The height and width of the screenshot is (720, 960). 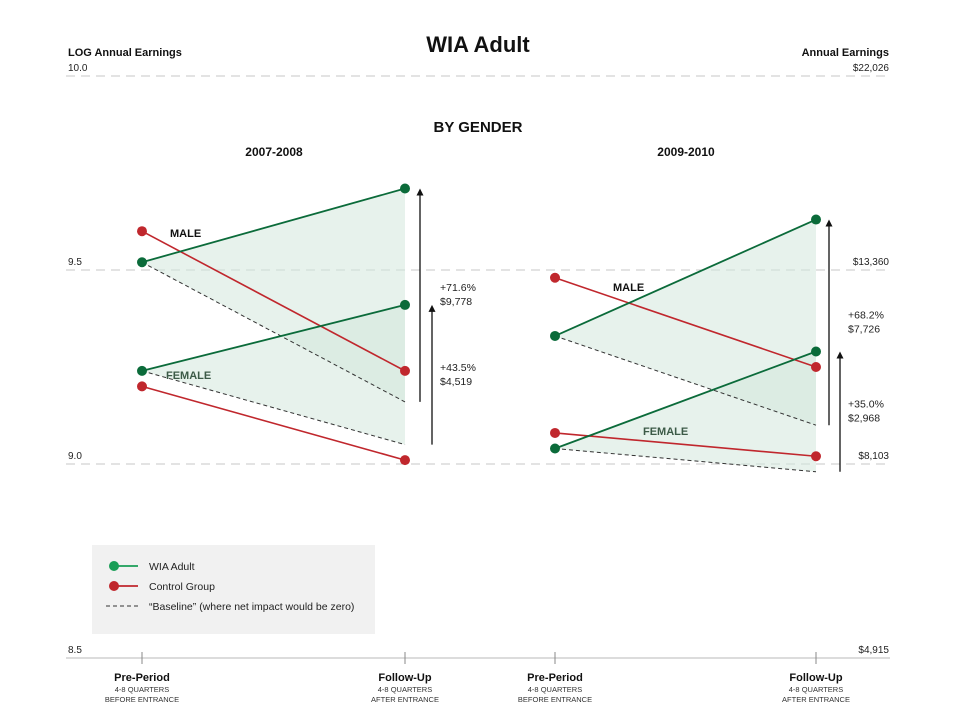 I want to click on x-label-sub2-0-0: BEFORE ENTRANCE, so click(x=142, y=699).